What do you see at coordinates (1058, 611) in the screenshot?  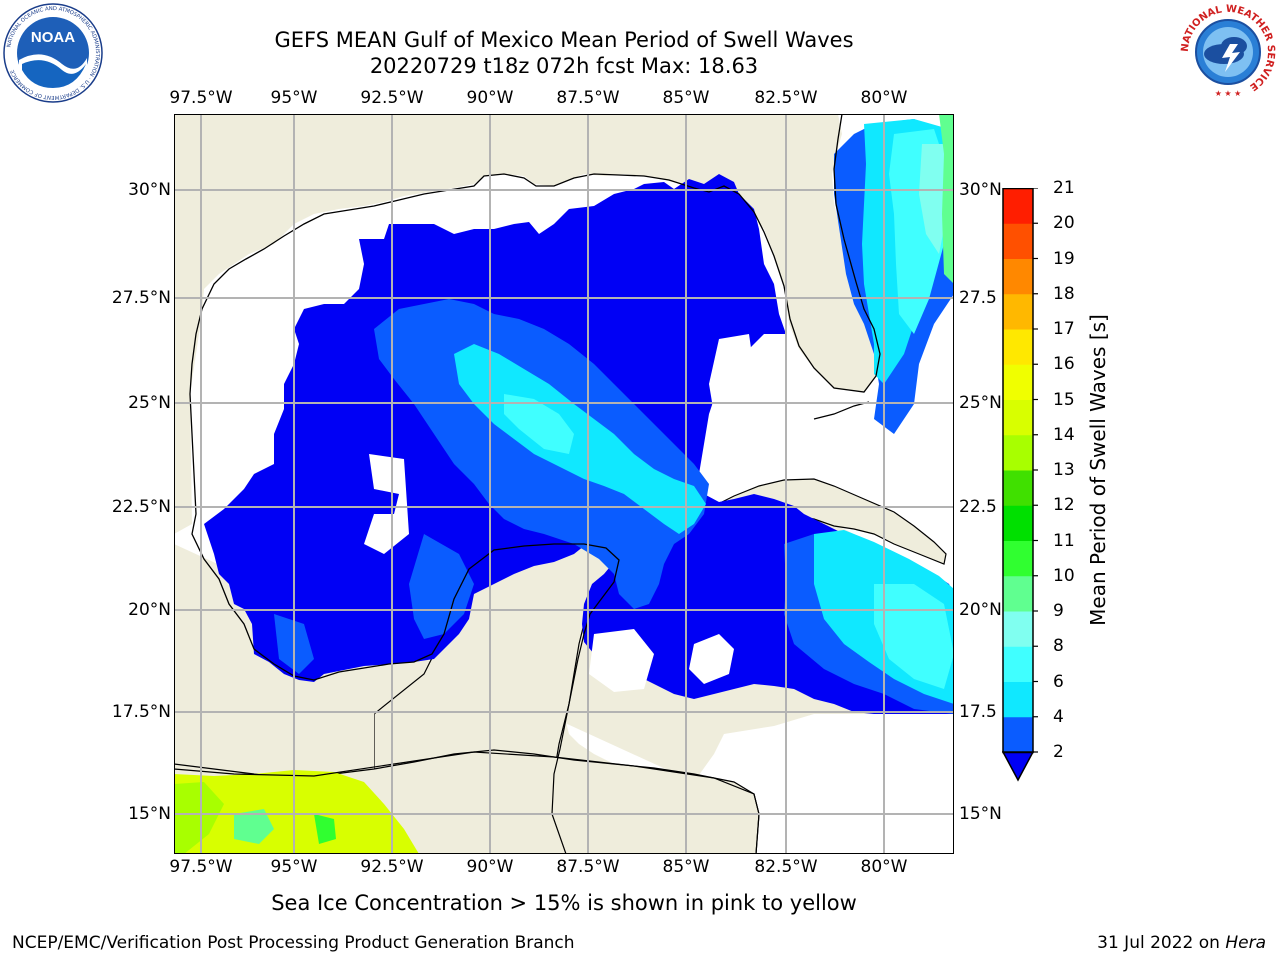 I see `colorbar-tick-label: 9` at bounding box center [1058, 611].